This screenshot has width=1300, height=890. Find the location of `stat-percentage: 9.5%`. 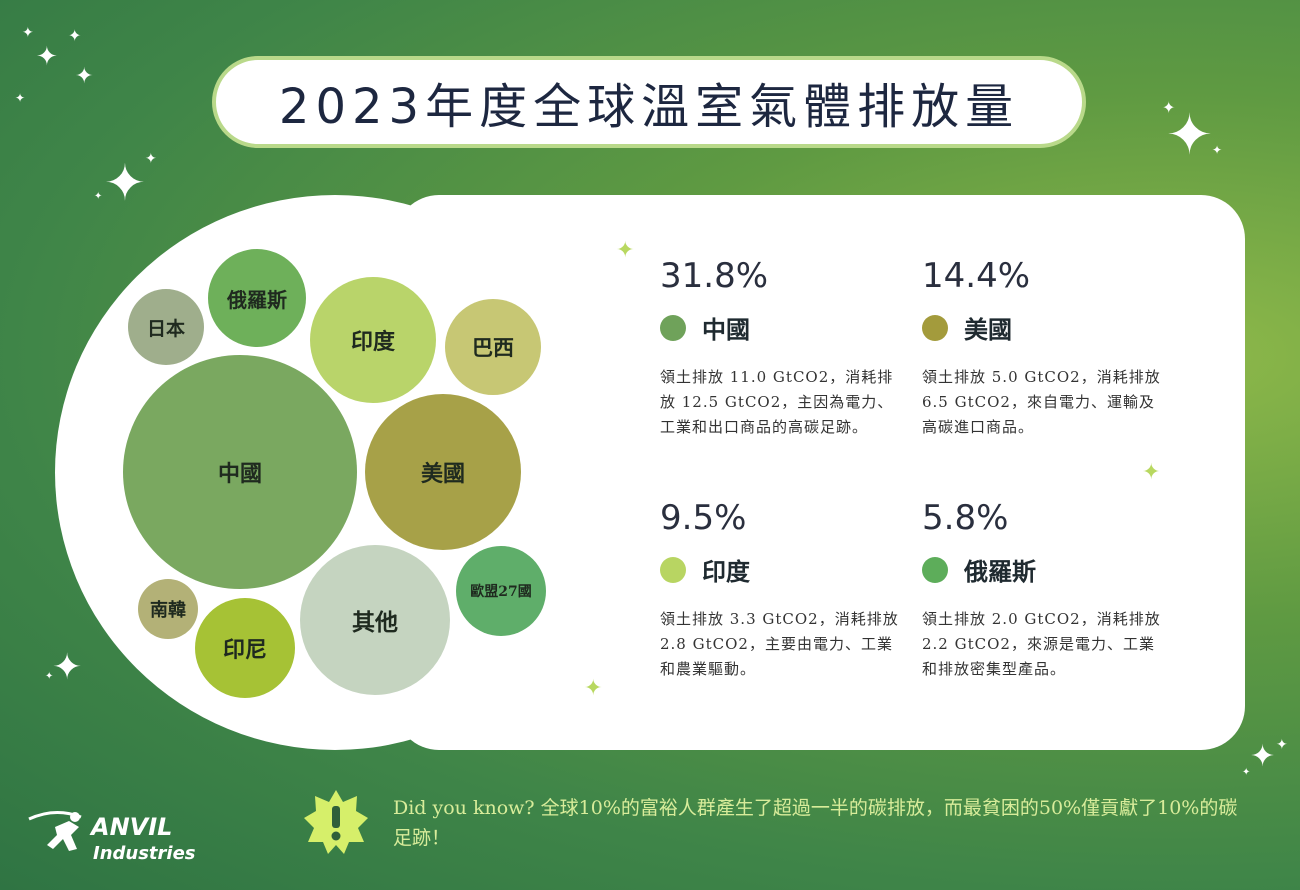

stat-percentage: 9.5% is located at coordinates (703, 518).